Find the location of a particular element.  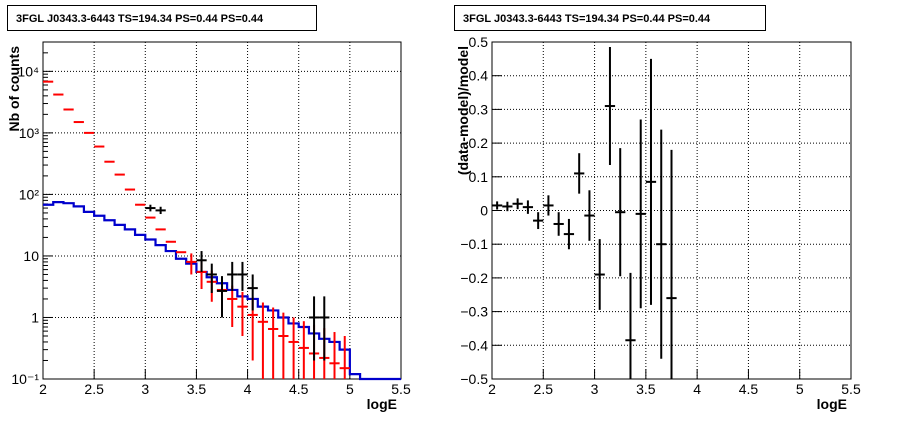

right-y-tick-label: 0.2 is located at coordinates (479, 143).